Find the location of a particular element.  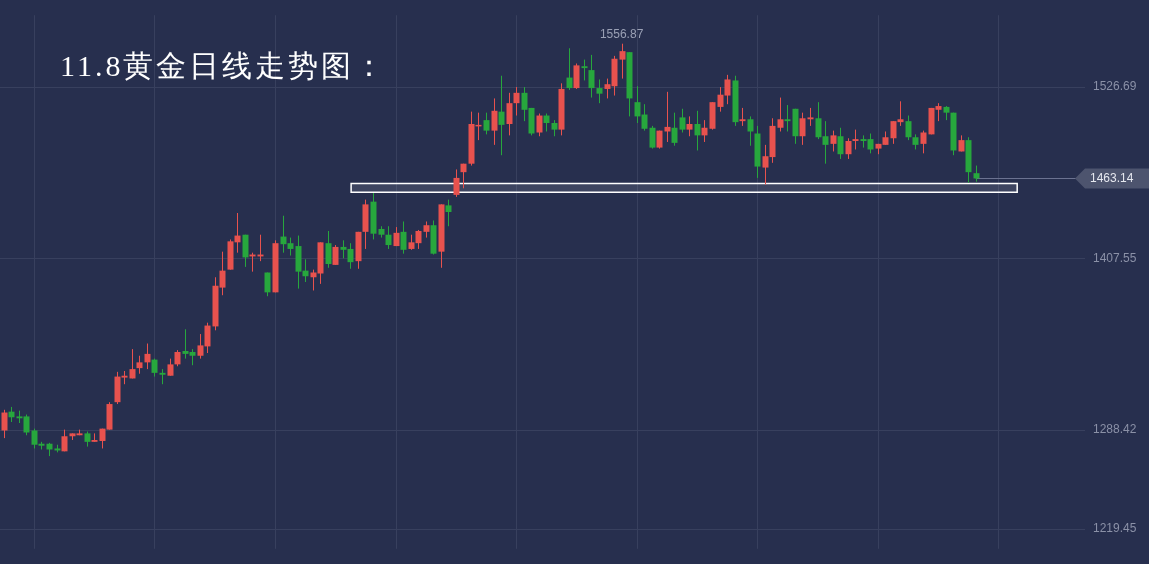

y-tick-label: 1219.45 is located at coordinates (1115, 528).